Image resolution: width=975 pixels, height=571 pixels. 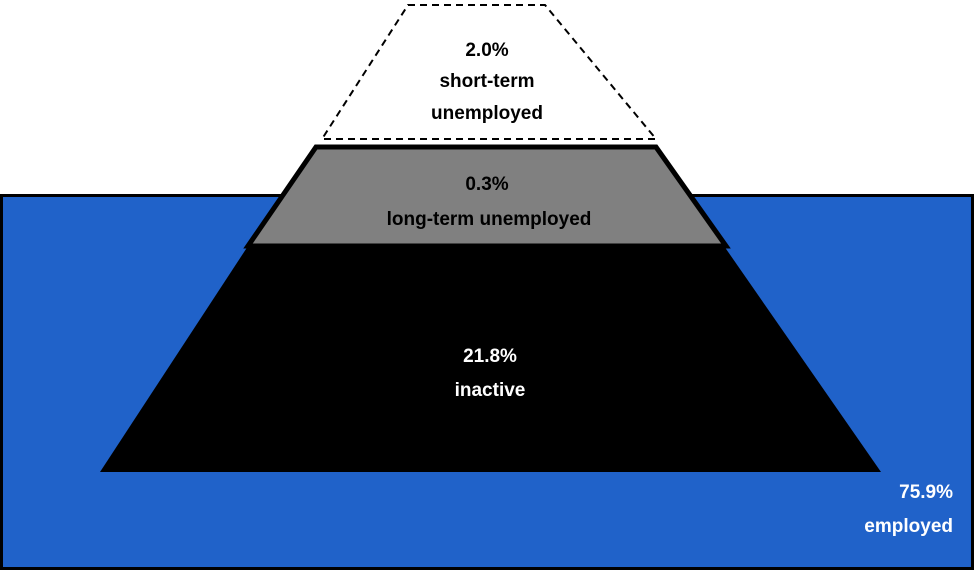 I want to click on long-term-value: 0.3%, so click(x=486, y=184).